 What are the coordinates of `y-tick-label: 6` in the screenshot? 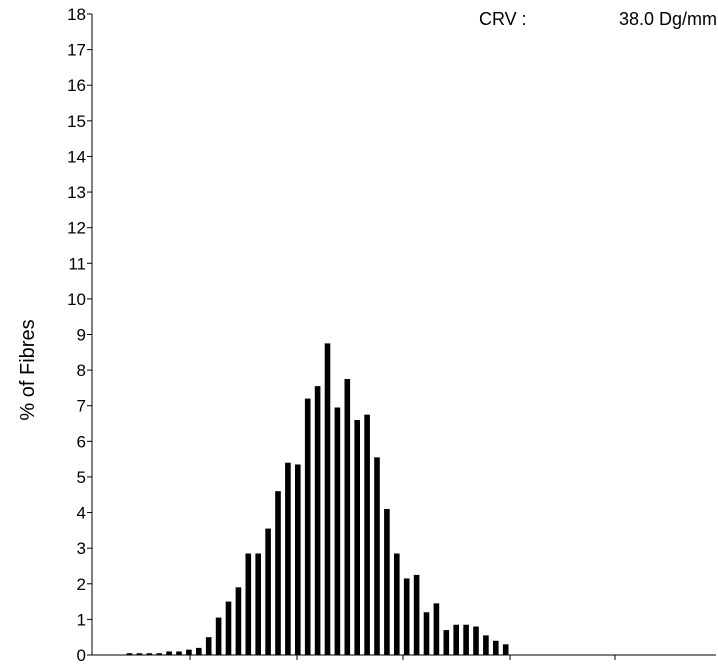 It's located at (81, 441).